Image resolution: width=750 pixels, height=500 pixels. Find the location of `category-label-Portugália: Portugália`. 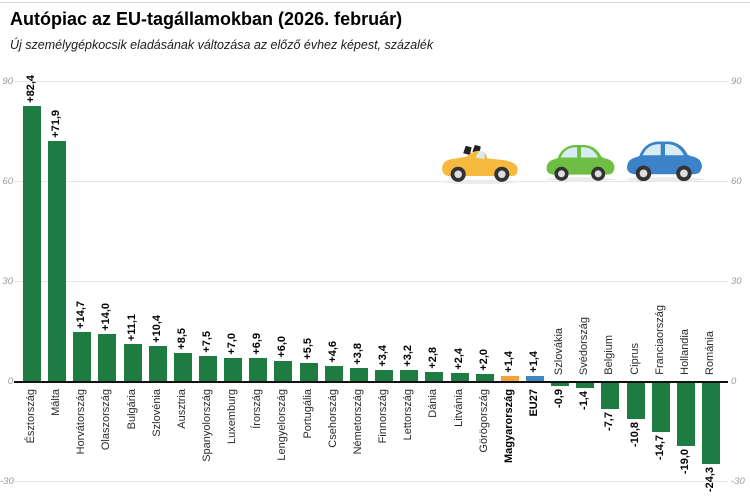

category-label-Portugália: Portugália is located at coordinates (308, 414).